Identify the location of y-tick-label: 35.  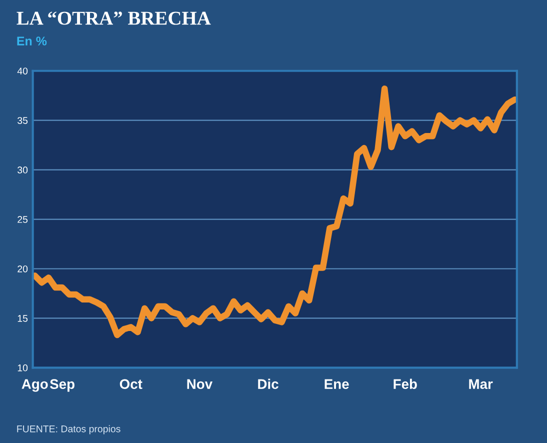
(23, 120).